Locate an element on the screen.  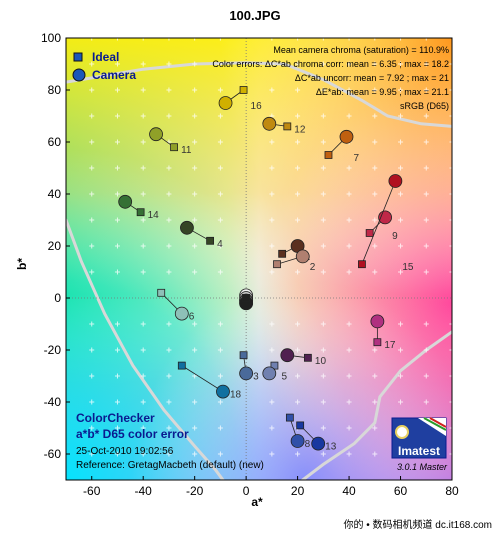
legend: Ideal Camera is located at coordinates (104, 66).